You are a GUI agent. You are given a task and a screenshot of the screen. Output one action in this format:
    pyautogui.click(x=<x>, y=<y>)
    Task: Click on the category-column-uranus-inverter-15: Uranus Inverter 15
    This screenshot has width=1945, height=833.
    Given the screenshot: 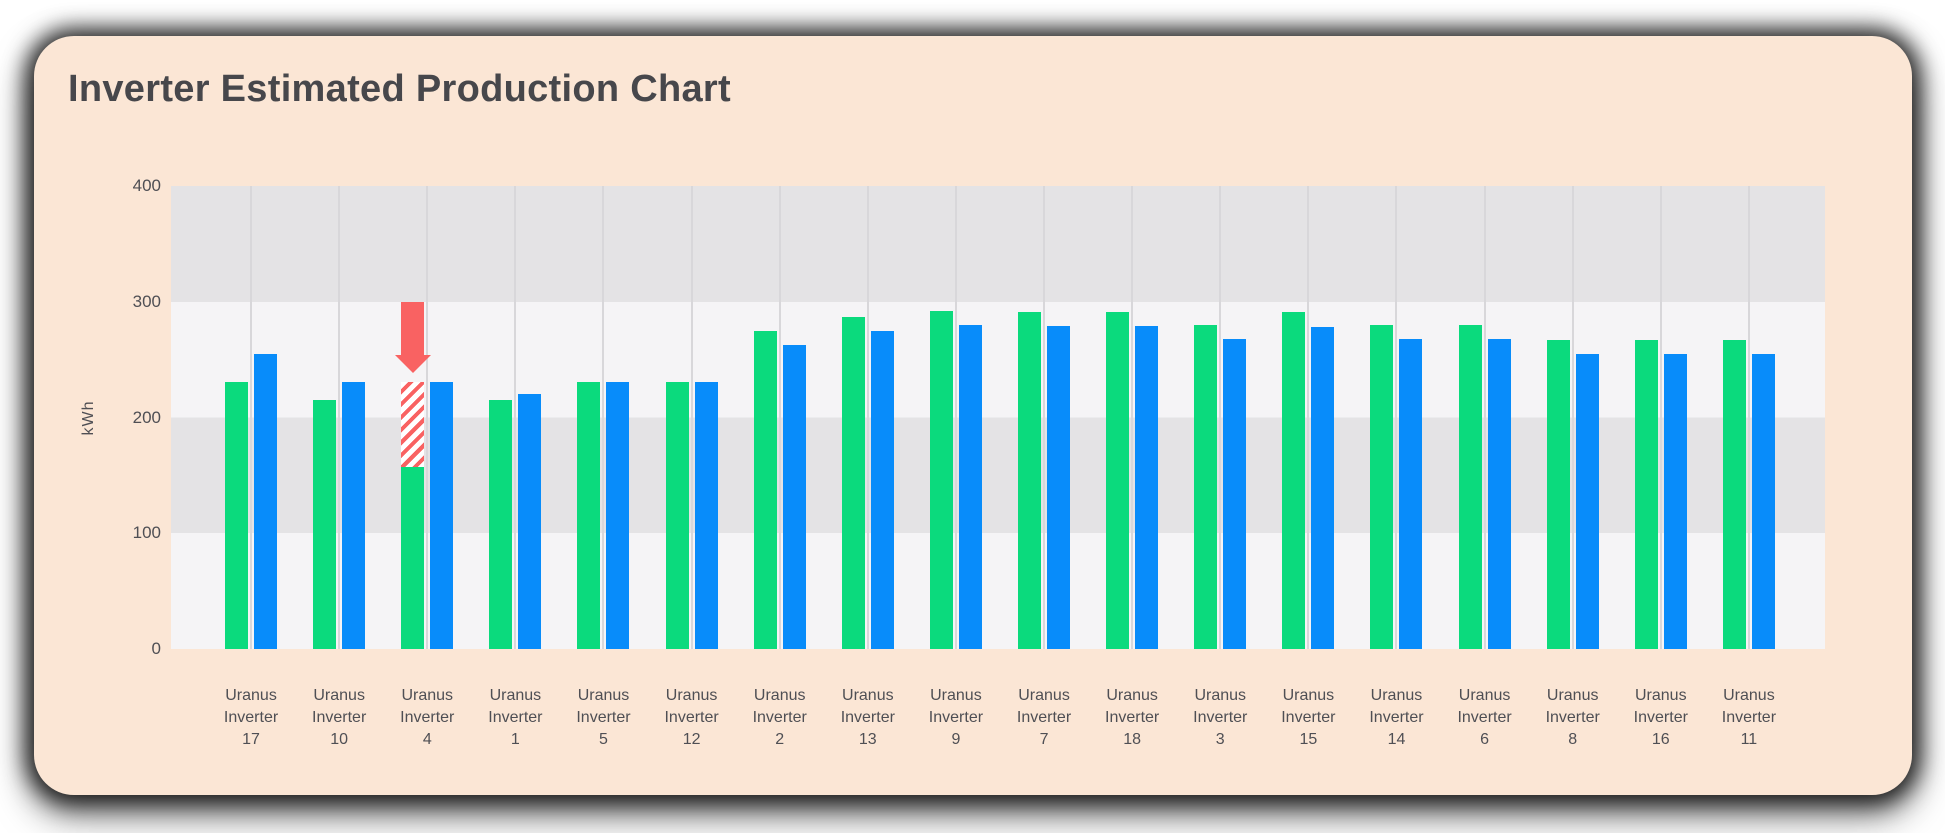 What is the action you would take?
    pyautogui.click(x=1308, y=467)
    